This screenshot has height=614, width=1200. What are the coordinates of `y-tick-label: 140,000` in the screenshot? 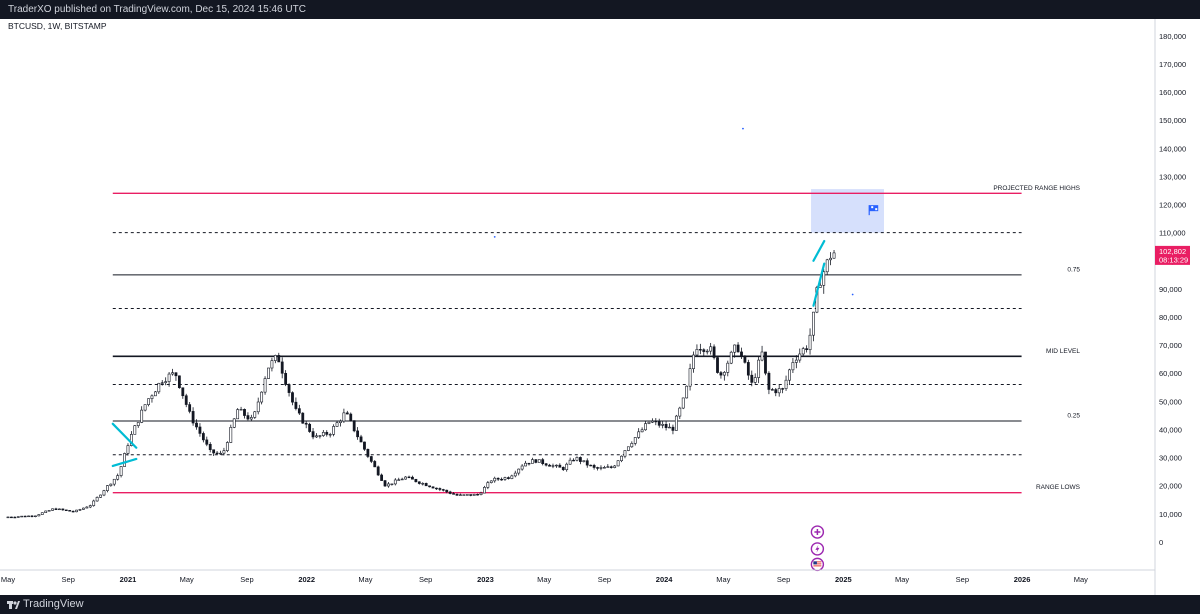 It's located at (1172, 148).